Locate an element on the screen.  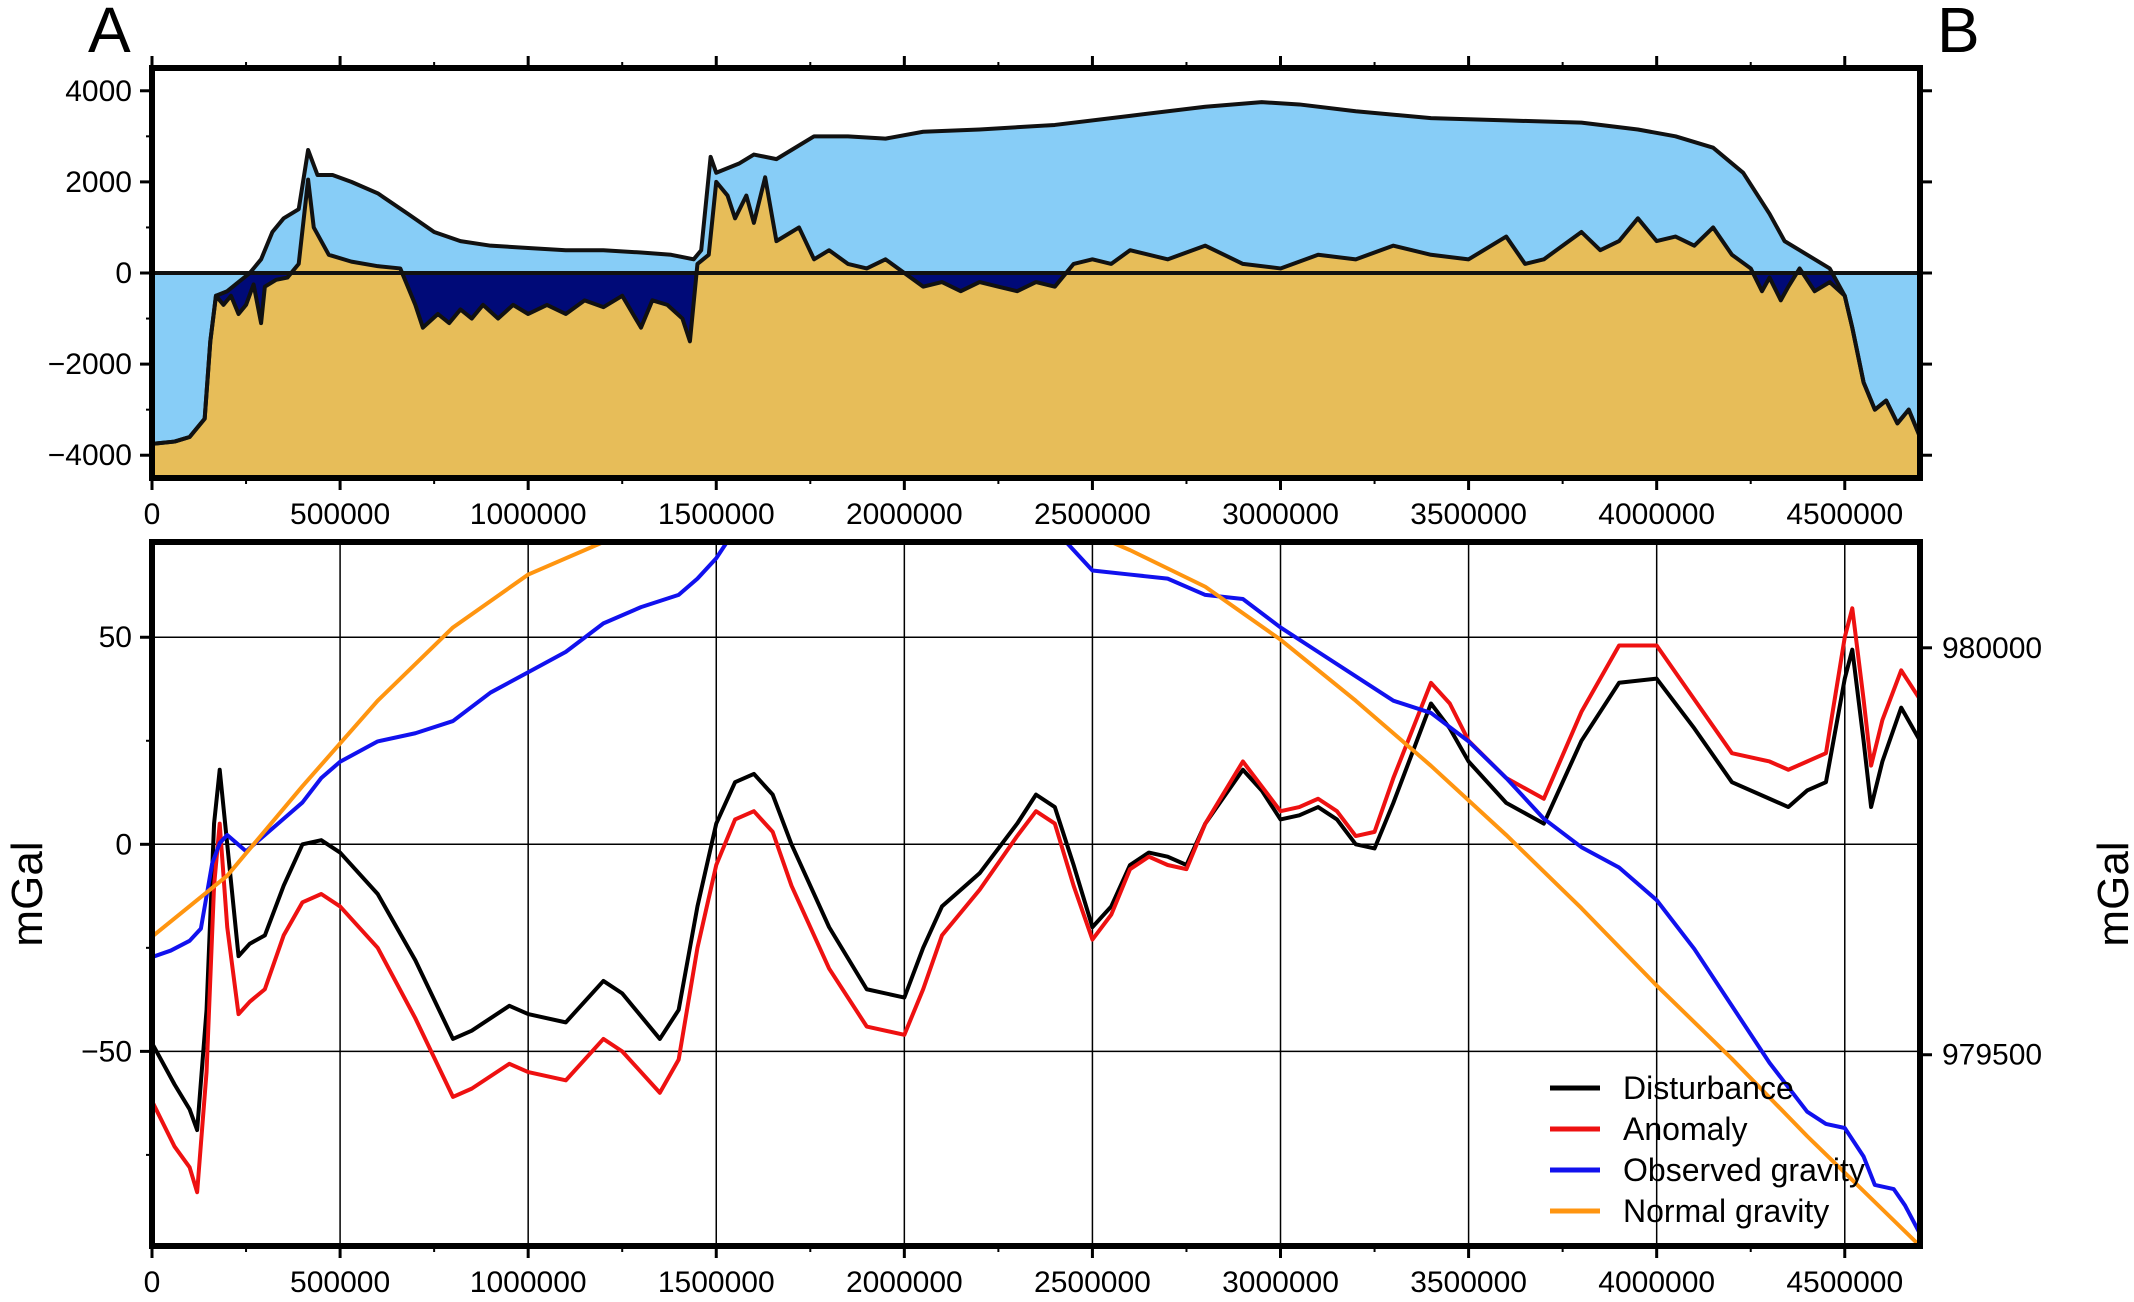
x-tick-label-gravity: 4500000 is located at coordinates (1844, 1282).